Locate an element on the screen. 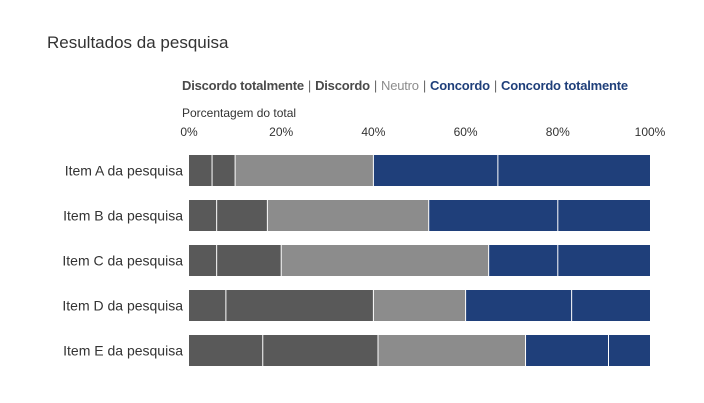  category-label: Item D da pesquisa is located at coordinates (122, 306).